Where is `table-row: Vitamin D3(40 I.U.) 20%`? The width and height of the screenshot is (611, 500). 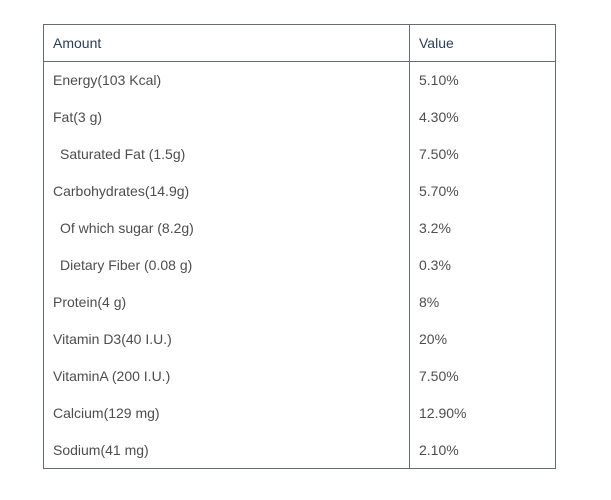
table-row: Vitamin D3(40 I.U.) 20% is located at coordinates (299, 339).